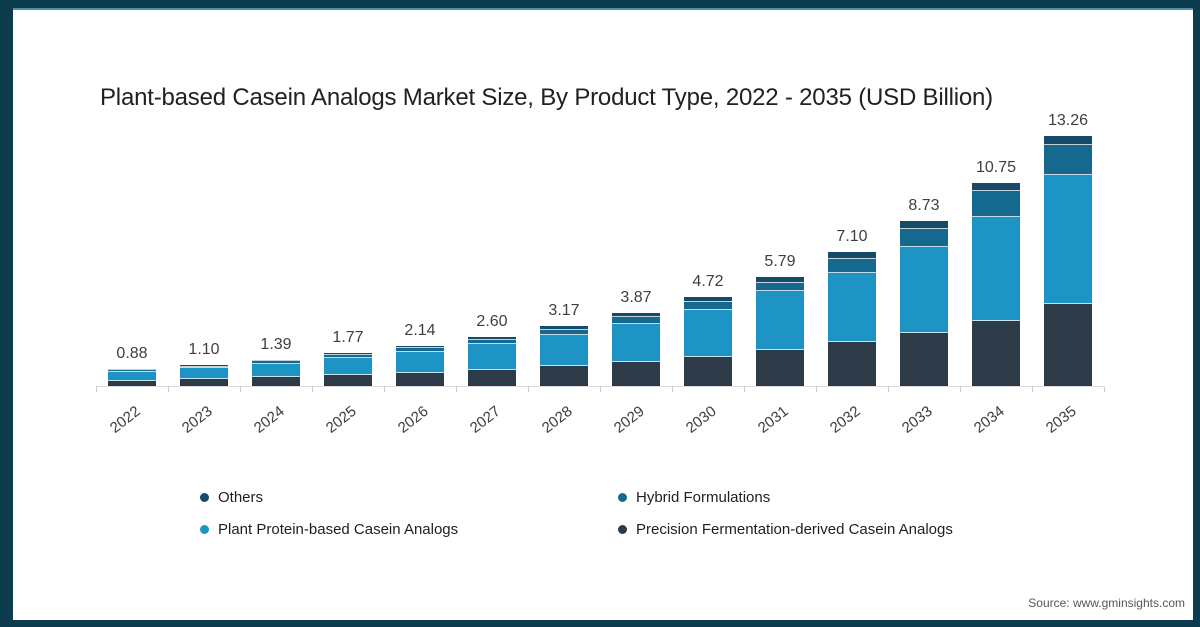  Describe the element at coordinates (996, 167) in the screenshot. I see `bar-value-label: 10.75` at that location.